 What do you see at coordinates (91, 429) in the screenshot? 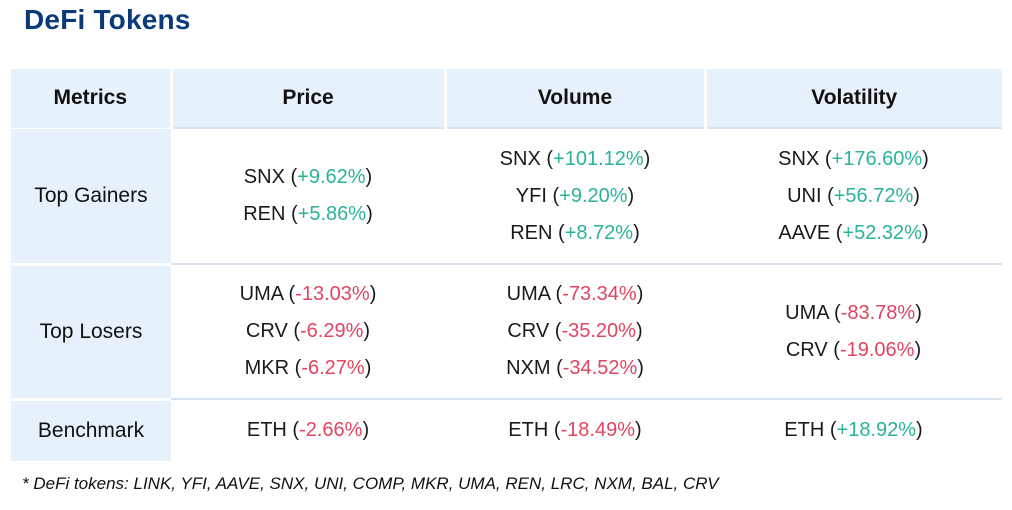
I see `row-label-benchmark: Benchmark` at bounding box center [91, 429].